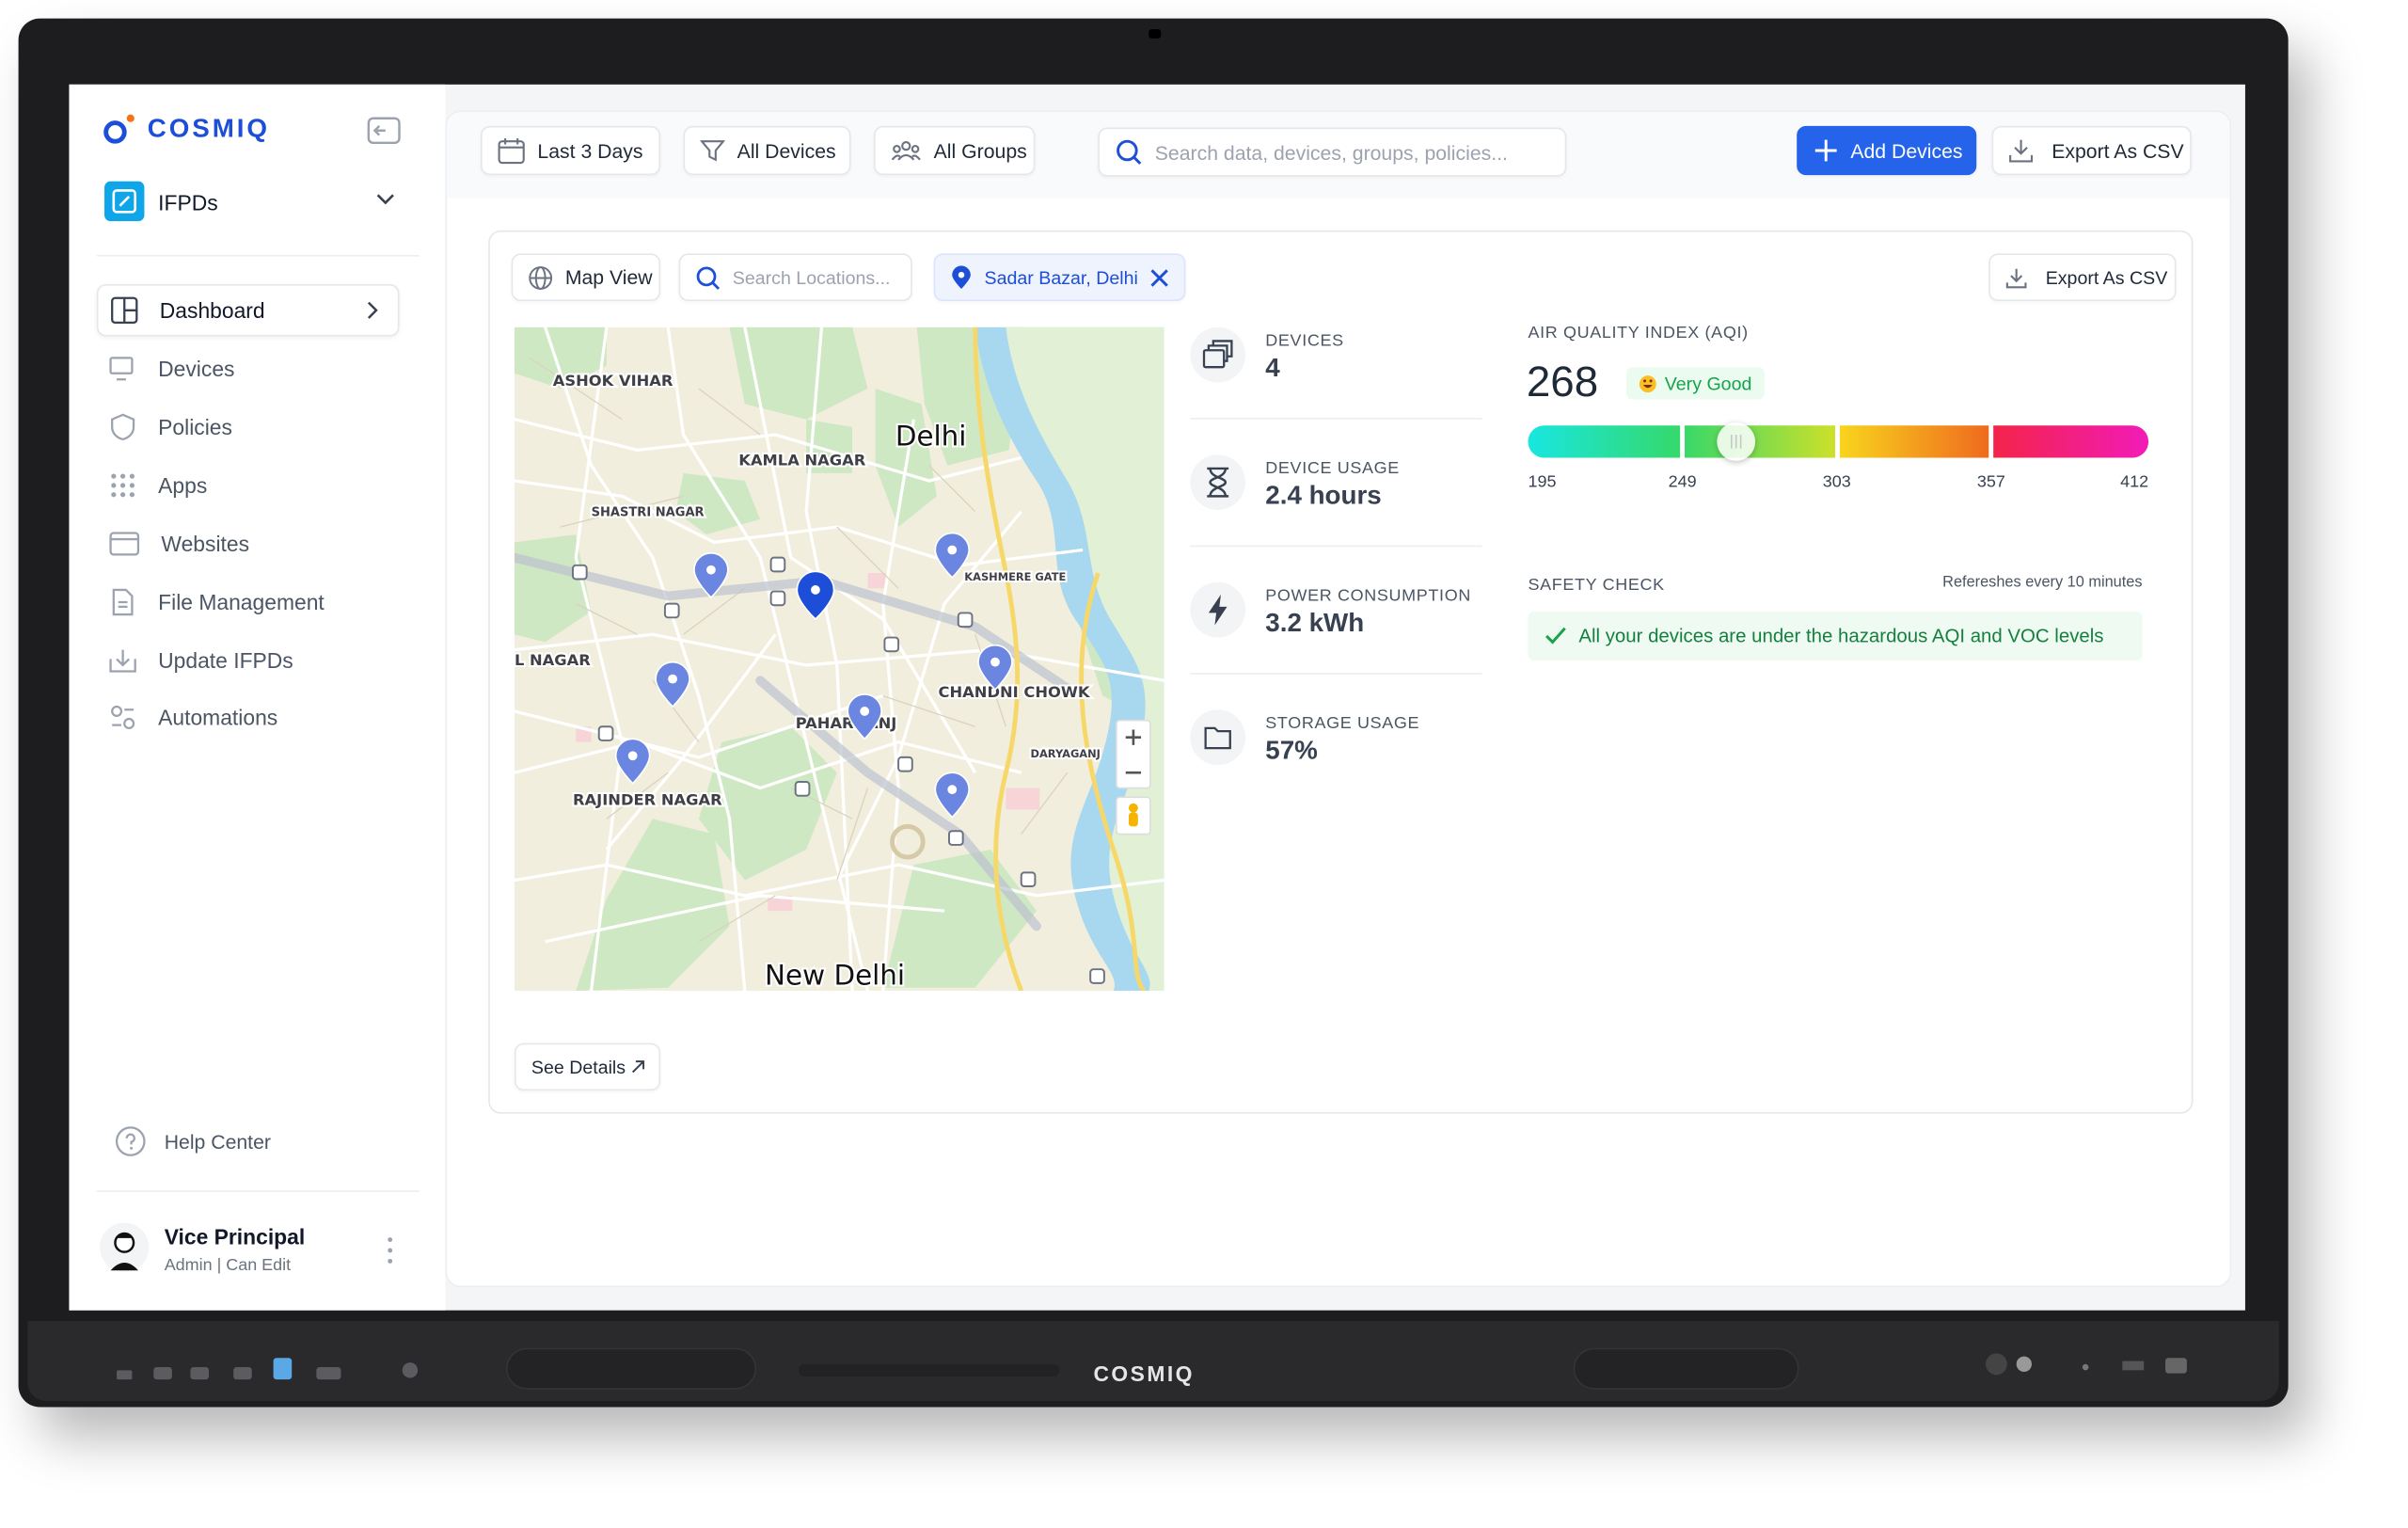  Describe the element at coordinates (188, 202) in the screenshot. I see `workspace-name: IFPDs` at that location.